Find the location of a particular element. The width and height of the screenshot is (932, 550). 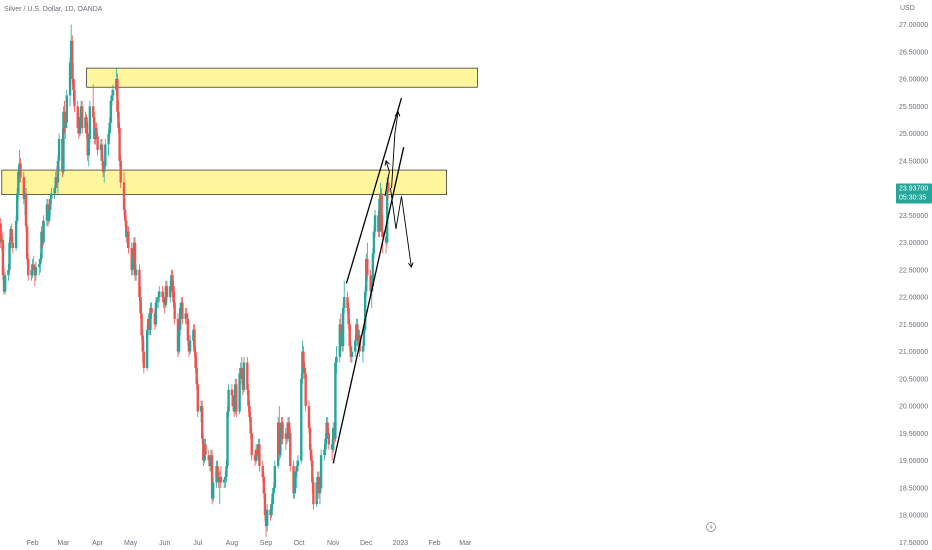

arrow-head-icon is located at coordinates (387, 162).